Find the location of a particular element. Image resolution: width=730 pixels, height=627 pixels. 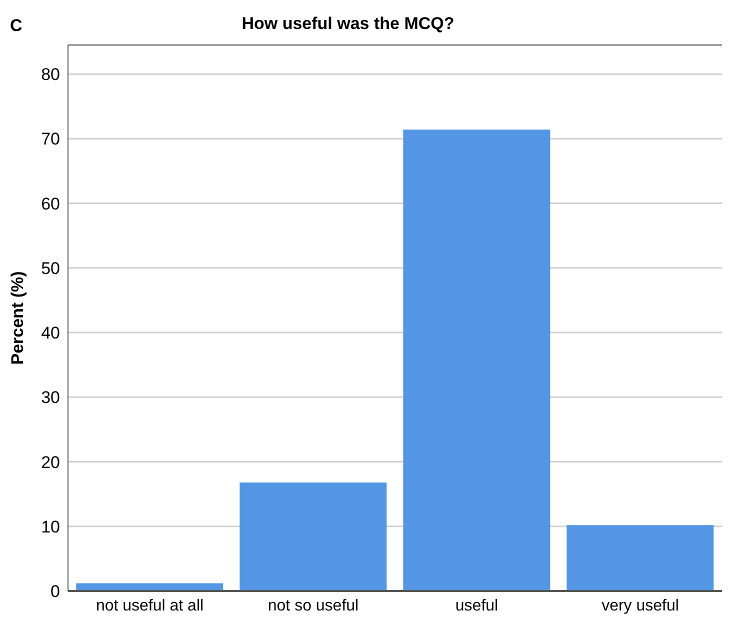

y-tick-label: 60 is located at coordinates (50, 204).